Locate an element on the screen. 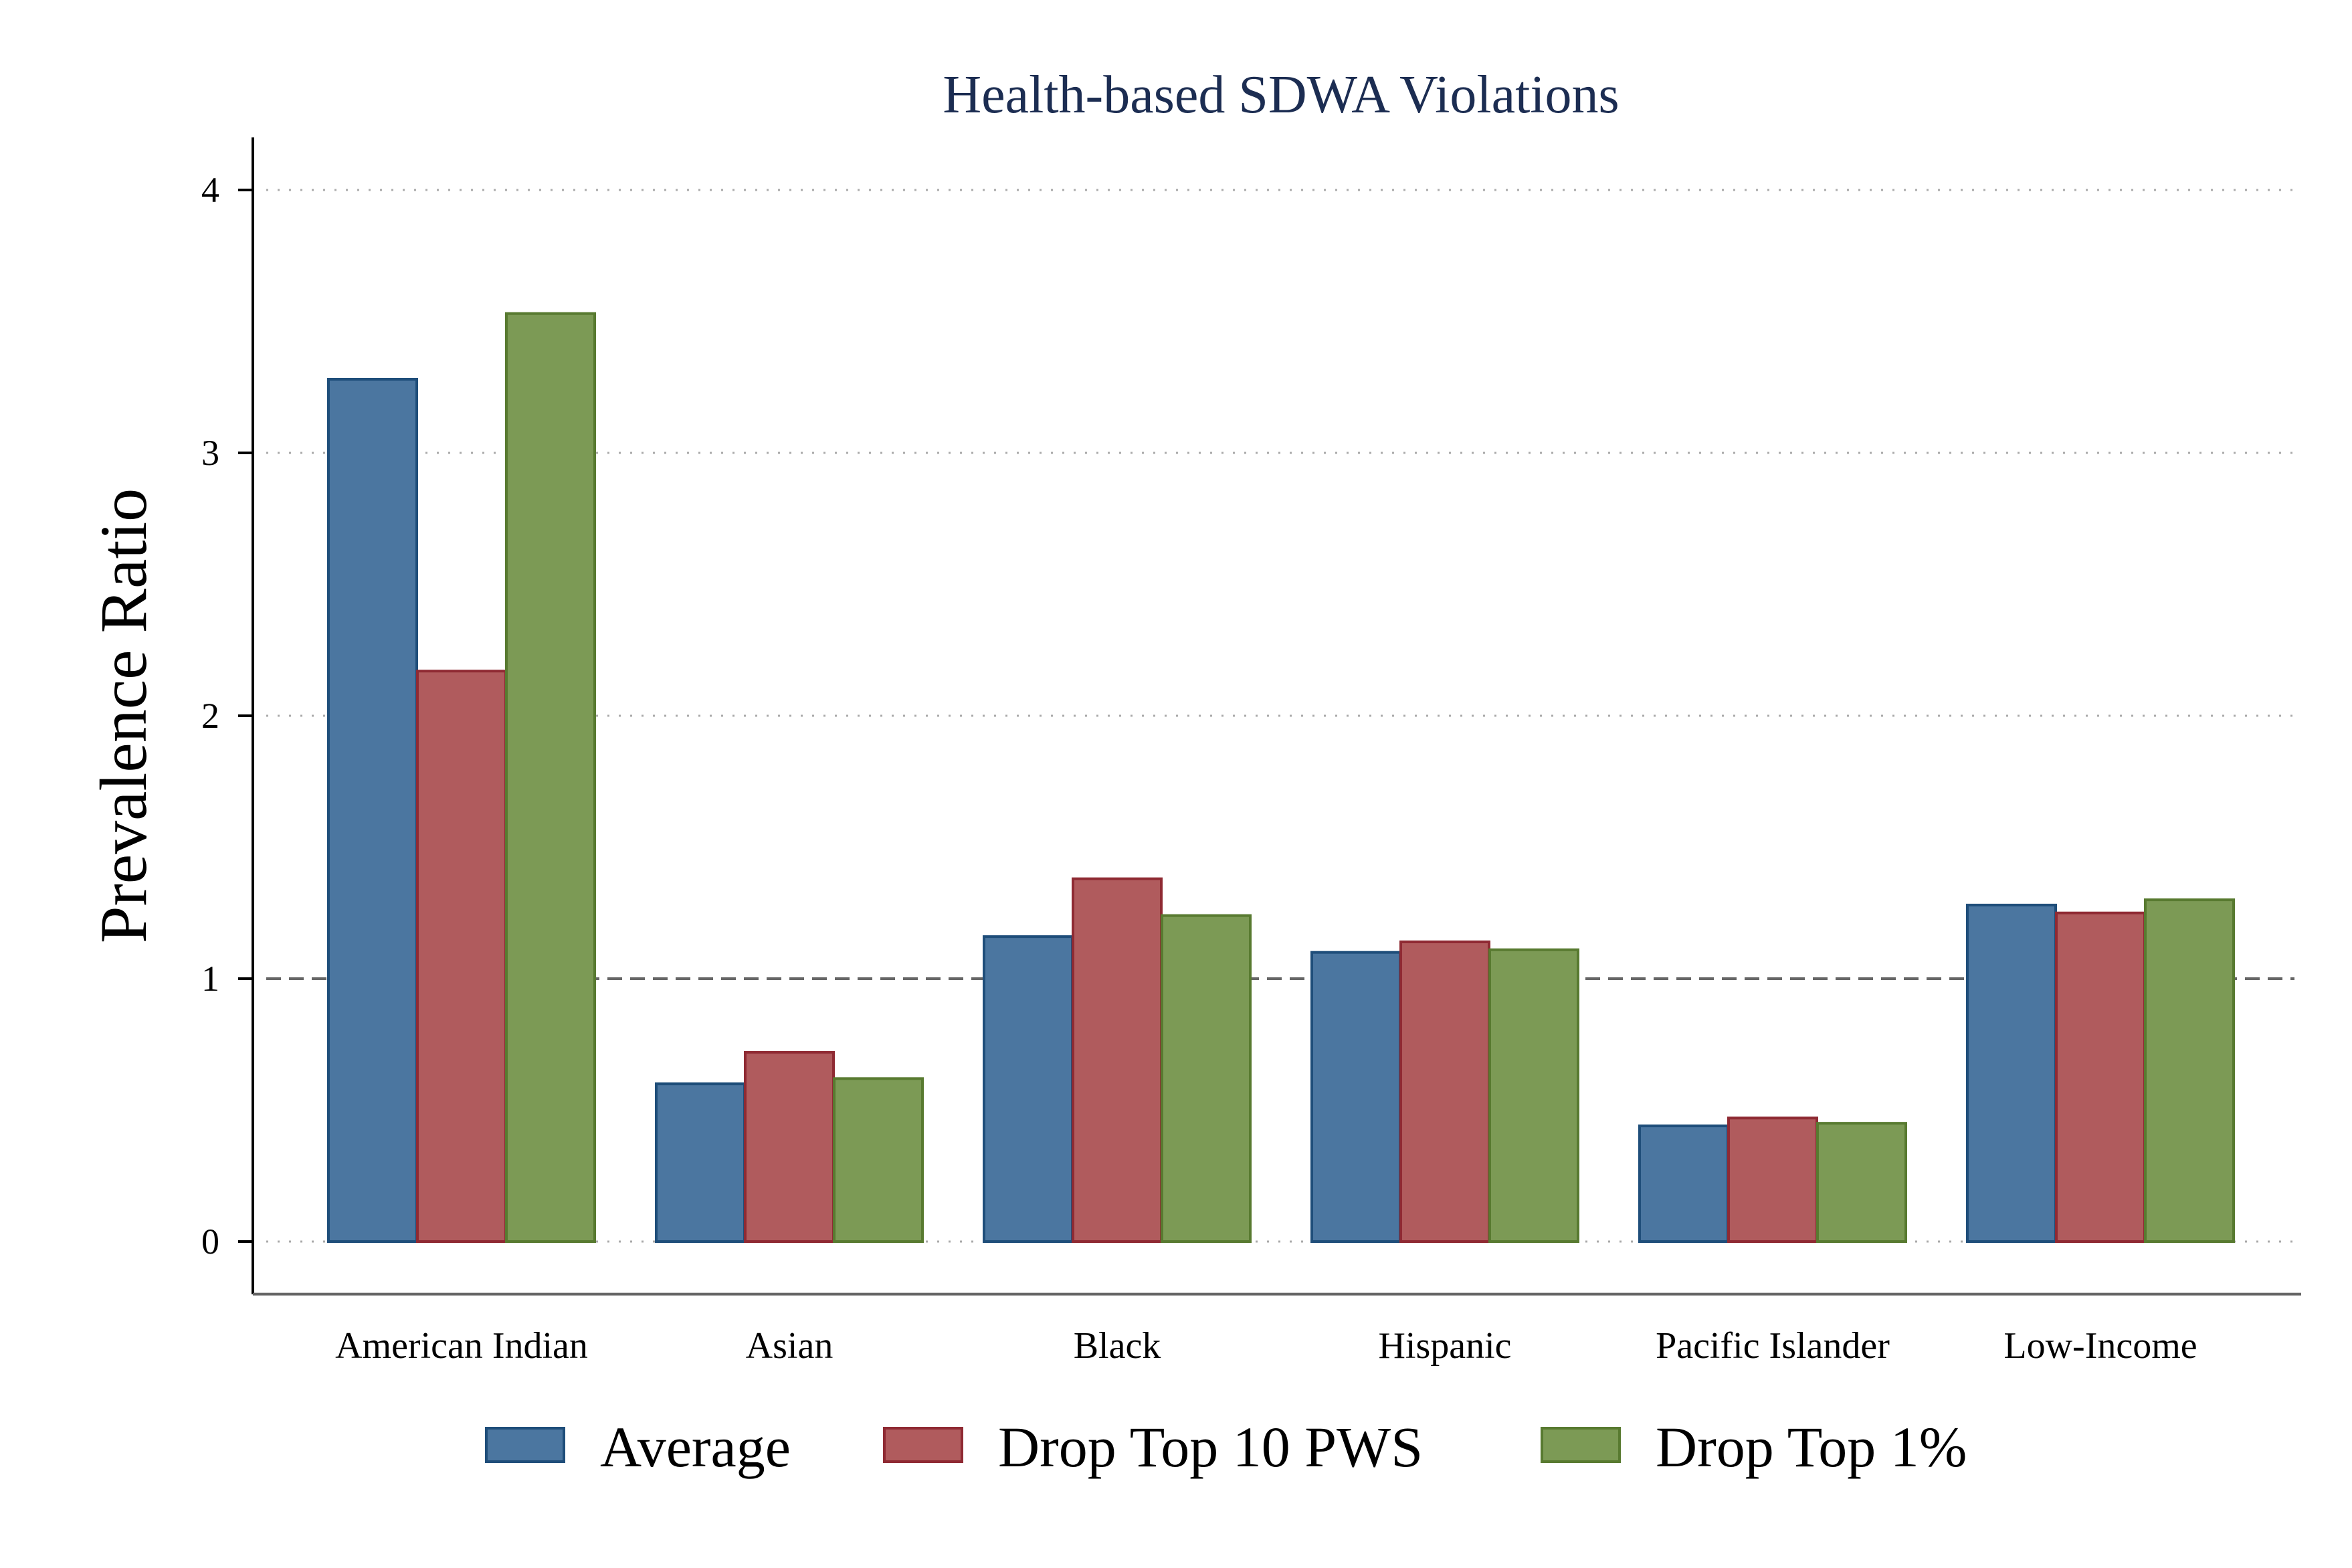  legend: Average Drop Top 10 PWS Drop Top 1% is located at coordinates (1226, 1447).